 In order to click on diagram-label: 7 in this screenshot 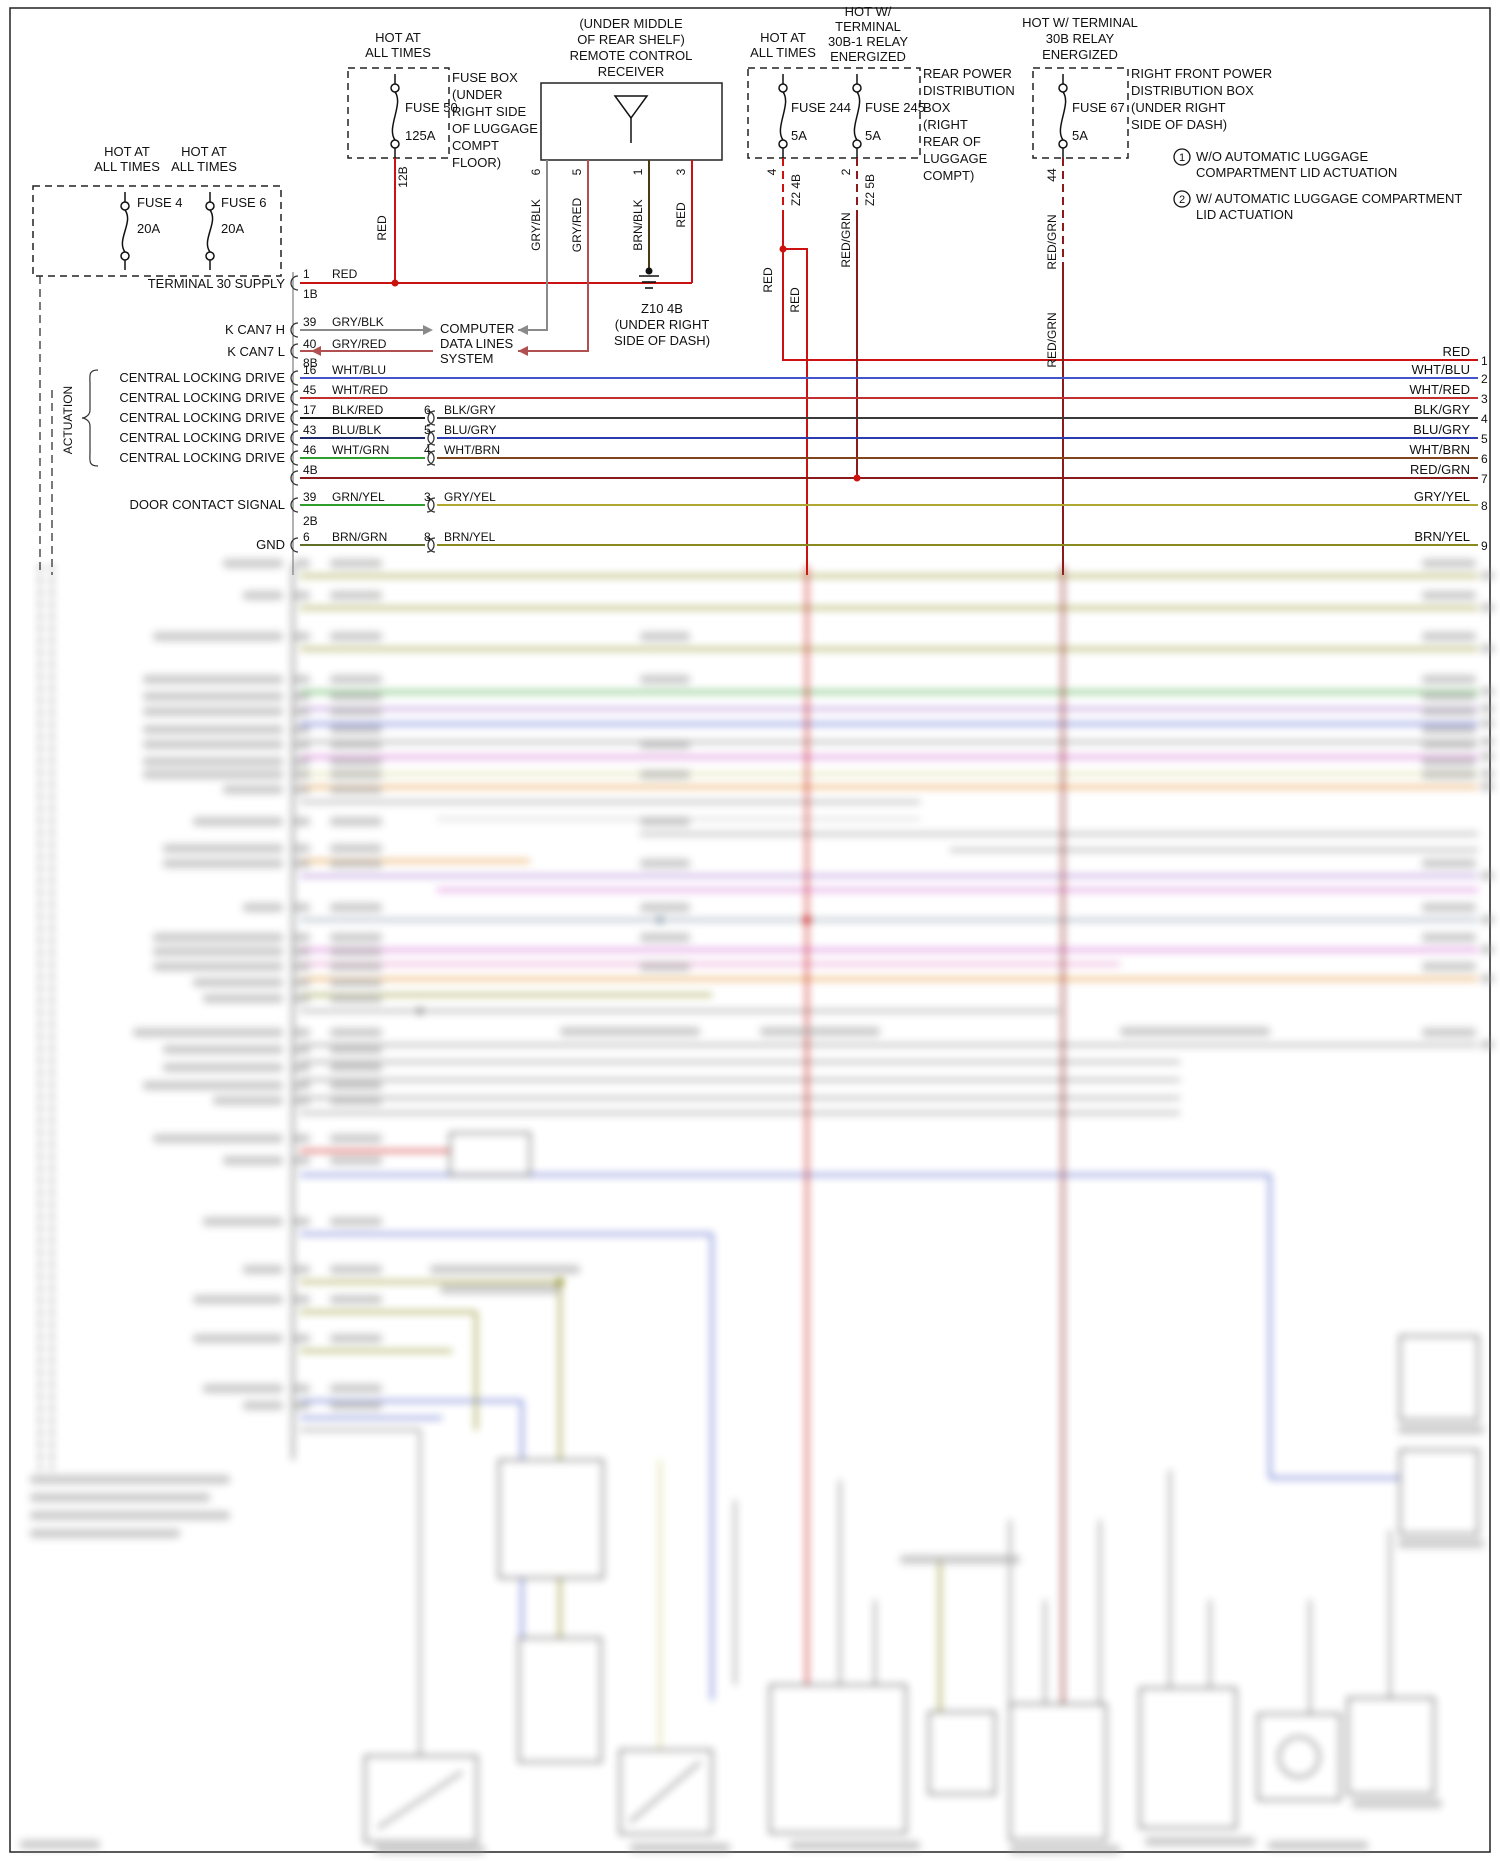, I will do `click(1484, 479)`.